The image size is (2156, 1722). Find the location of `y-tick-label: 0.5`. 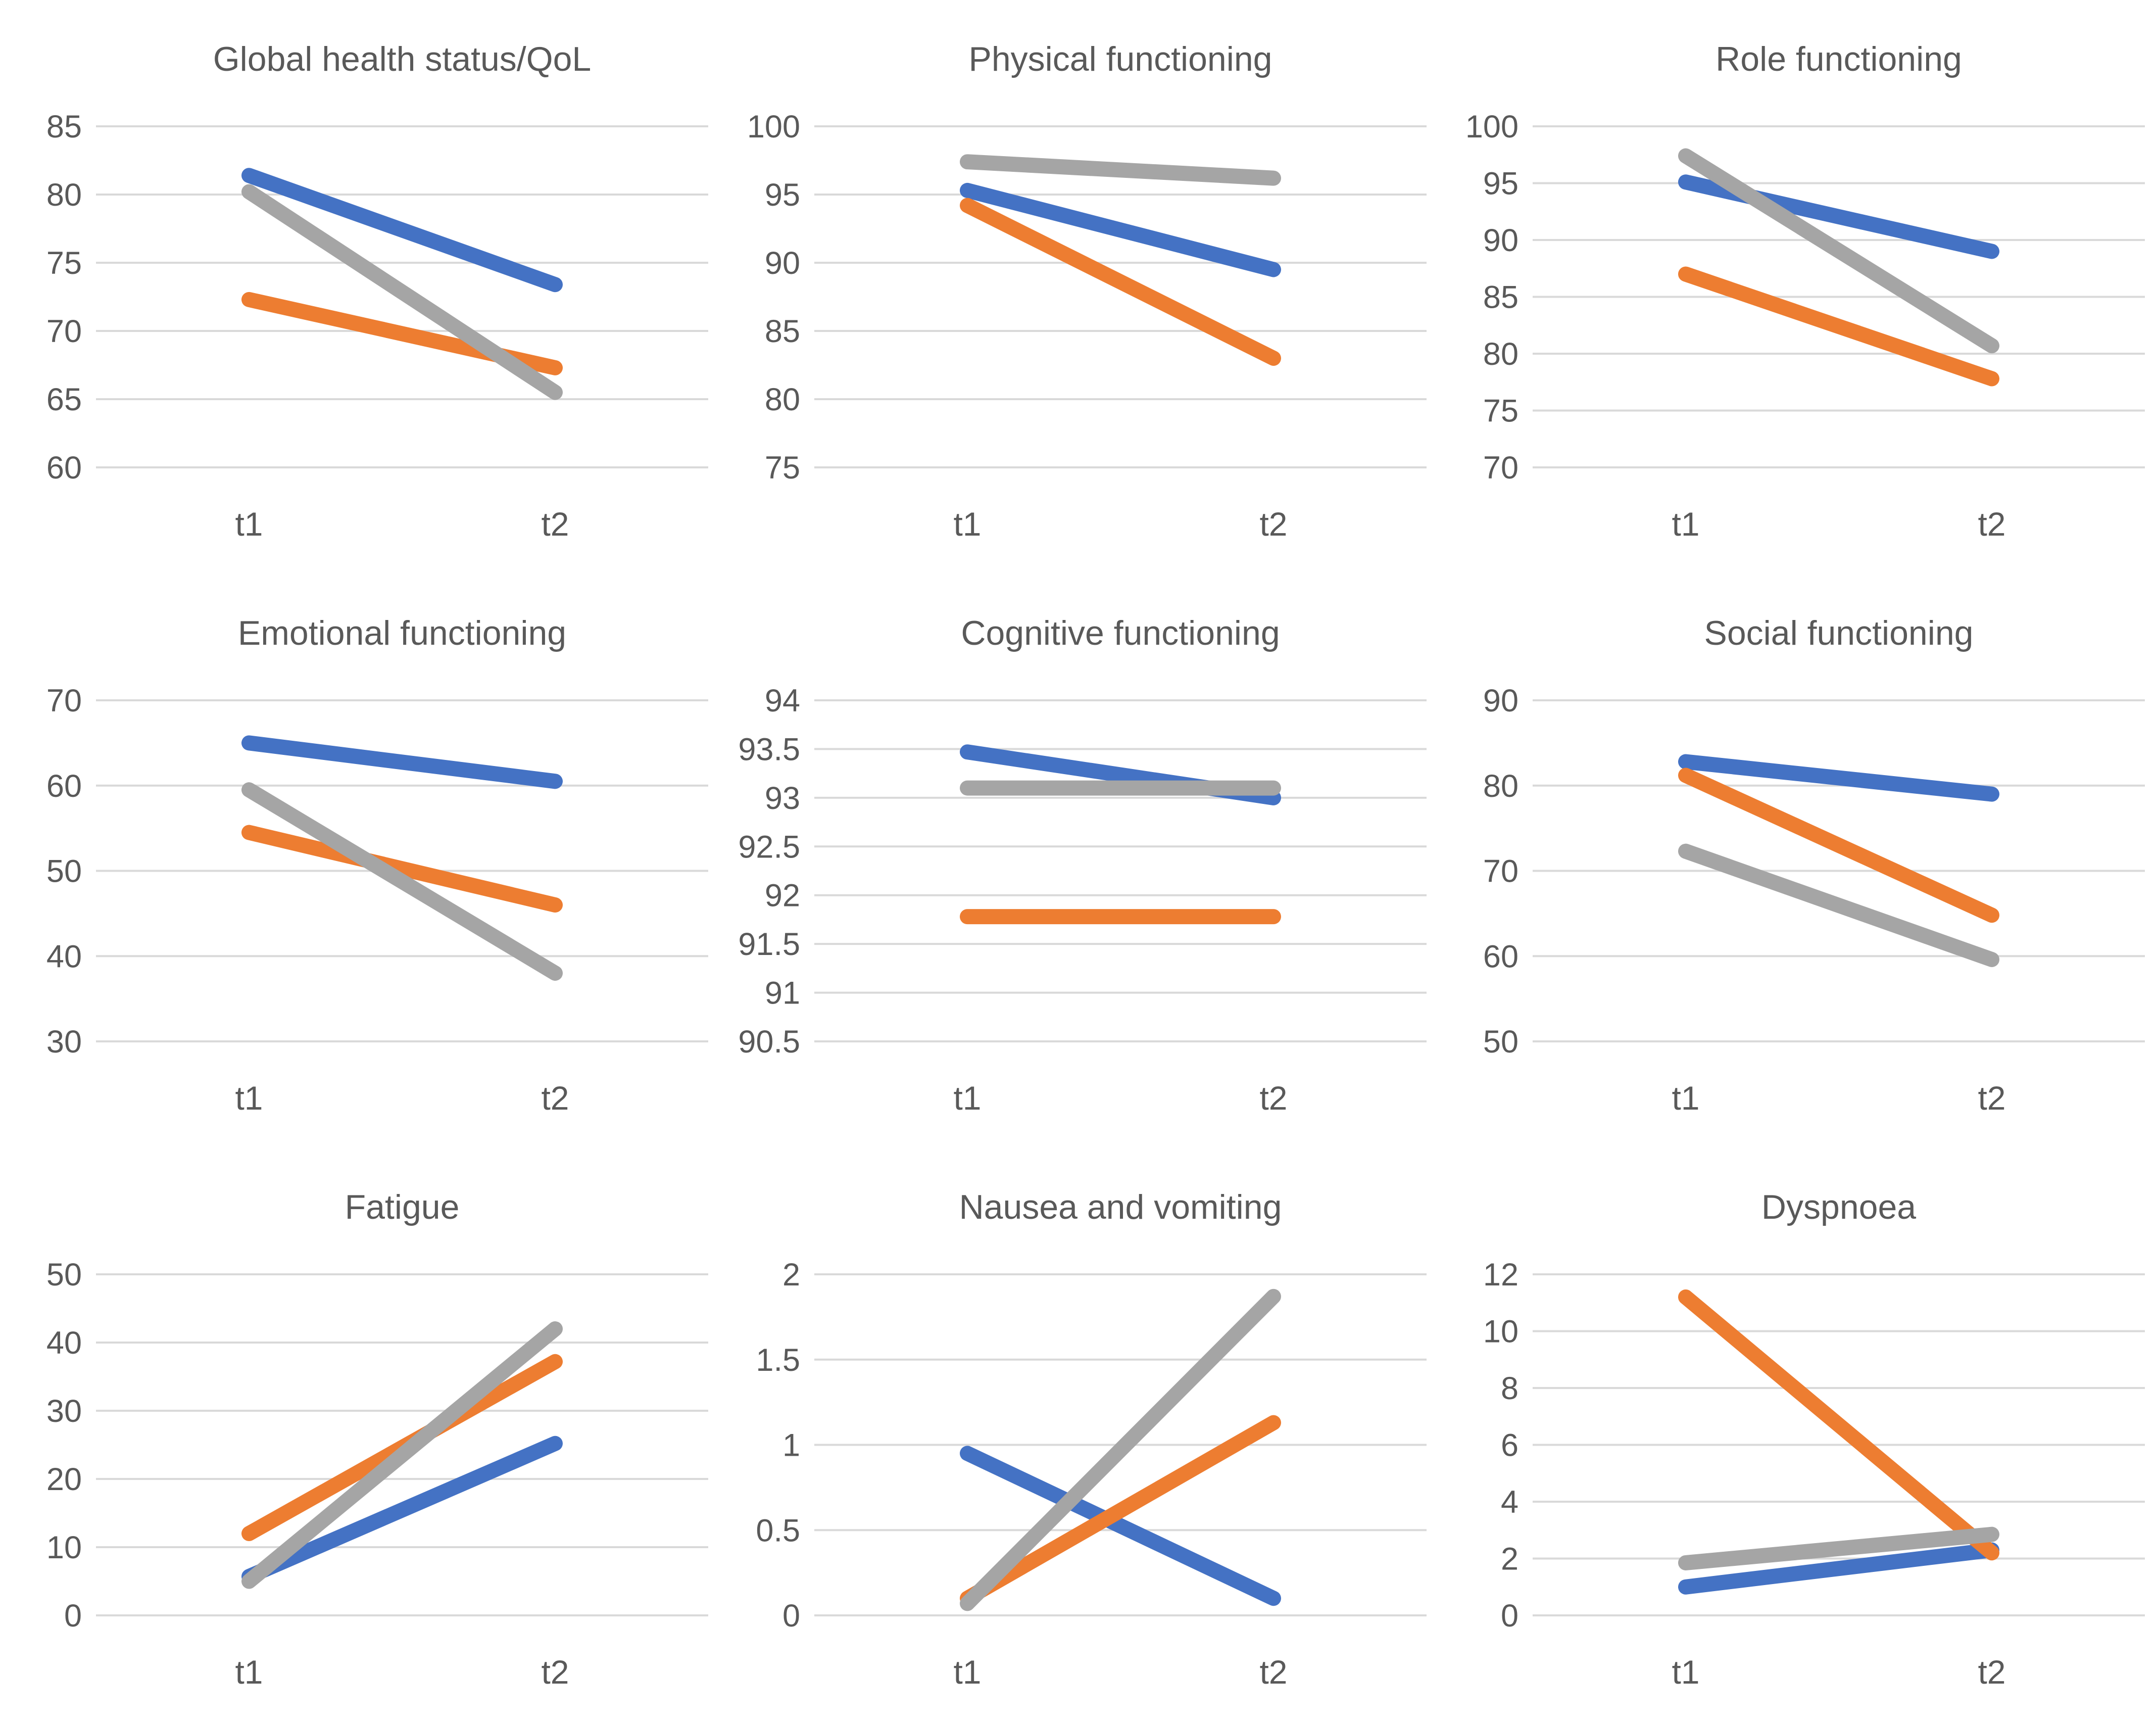

y-tick-label: 0.5 is located at coordinates (778, 1531).